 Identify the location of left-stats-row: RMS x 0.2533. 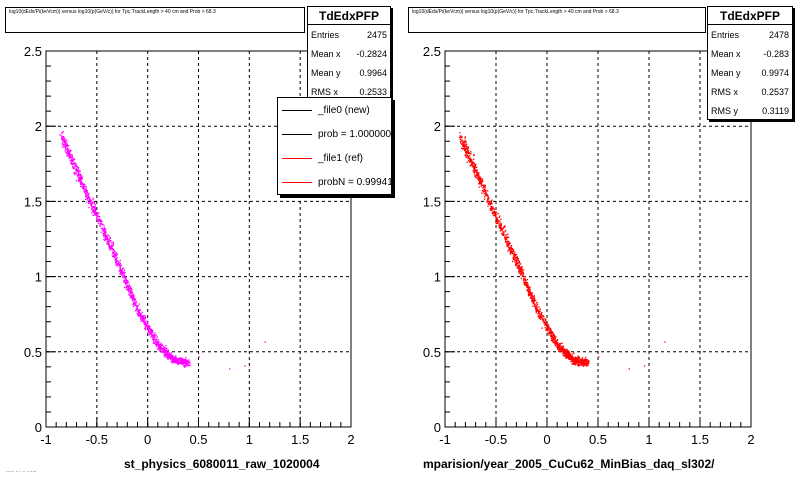
(349, 91).